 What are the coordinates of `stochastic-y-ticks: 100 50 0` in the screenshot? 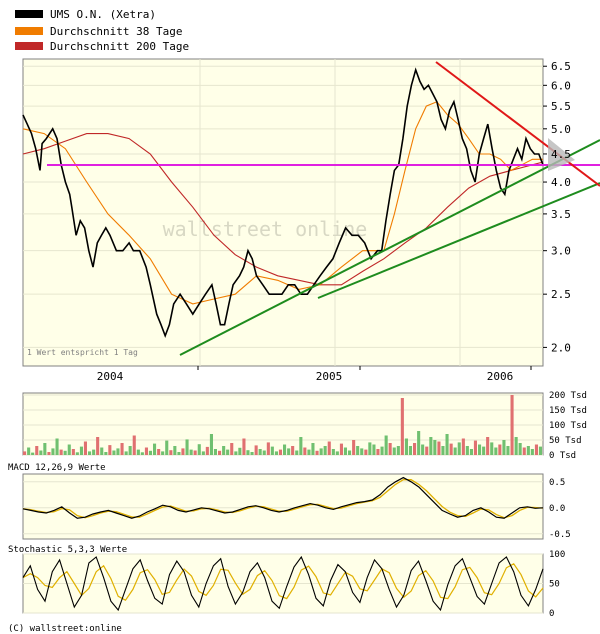 It's located at (557, 584).